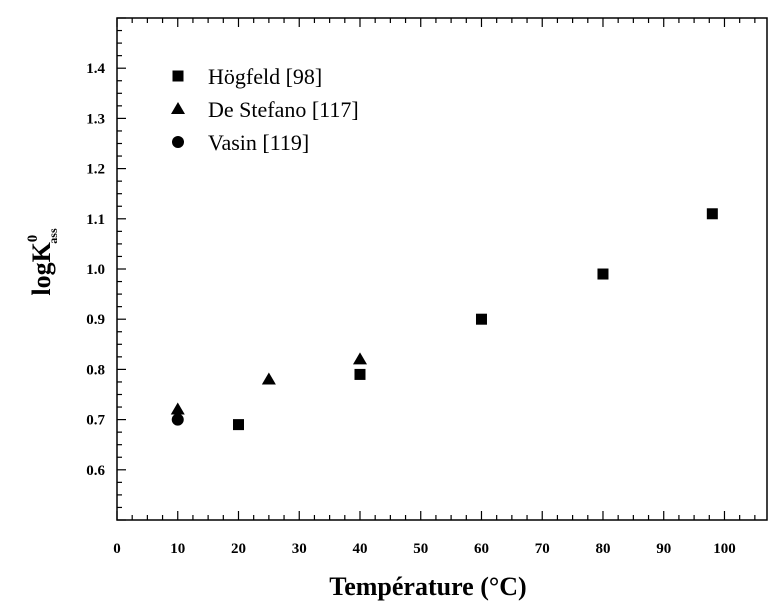  What do you see at coordinates (53, 236) in the screenshot?
I see `y-axis-title-subscript: ass` at bounding box center [53, 236].